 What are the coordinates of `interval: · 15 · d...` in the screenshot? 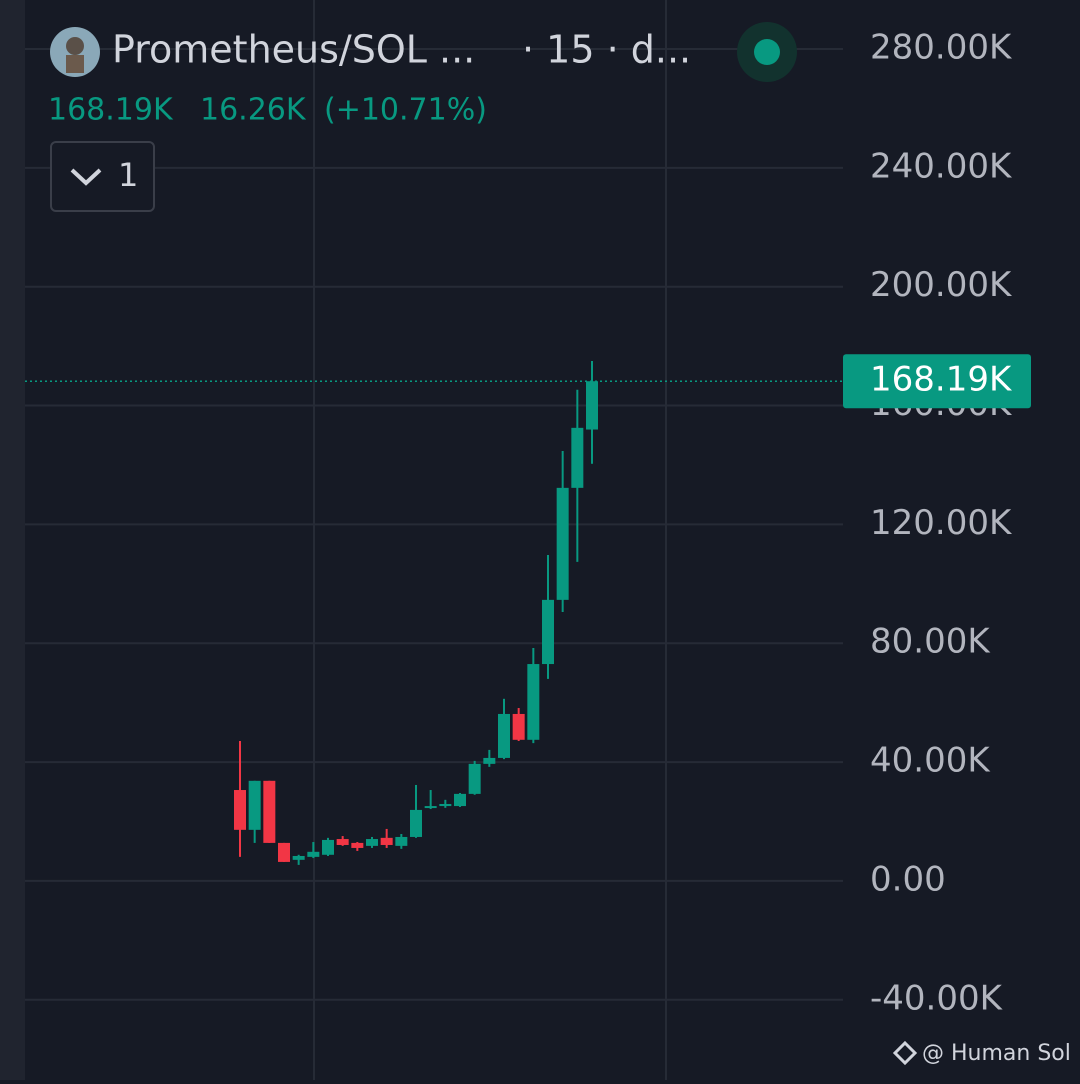 It's located at (606, 50).